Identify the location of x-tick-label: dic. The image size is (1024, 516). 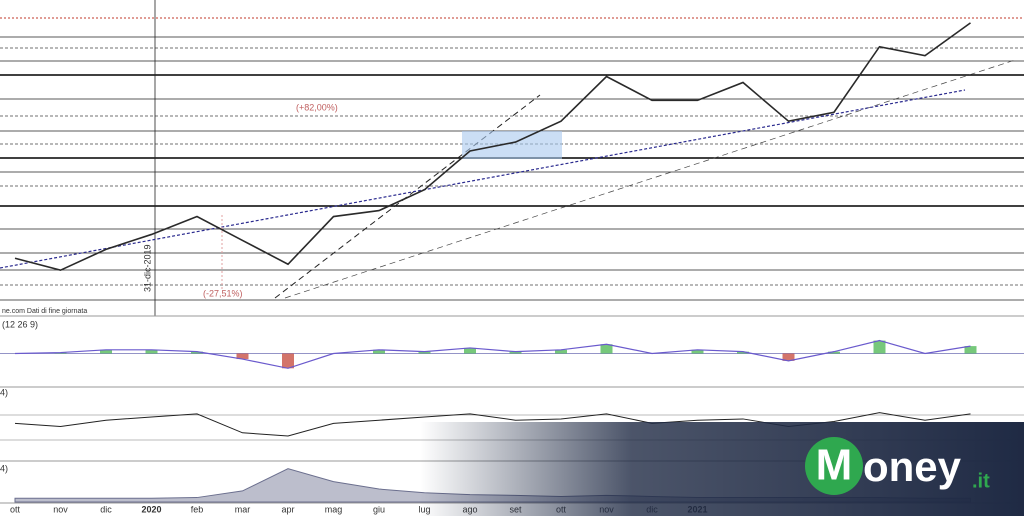
(106, 509).